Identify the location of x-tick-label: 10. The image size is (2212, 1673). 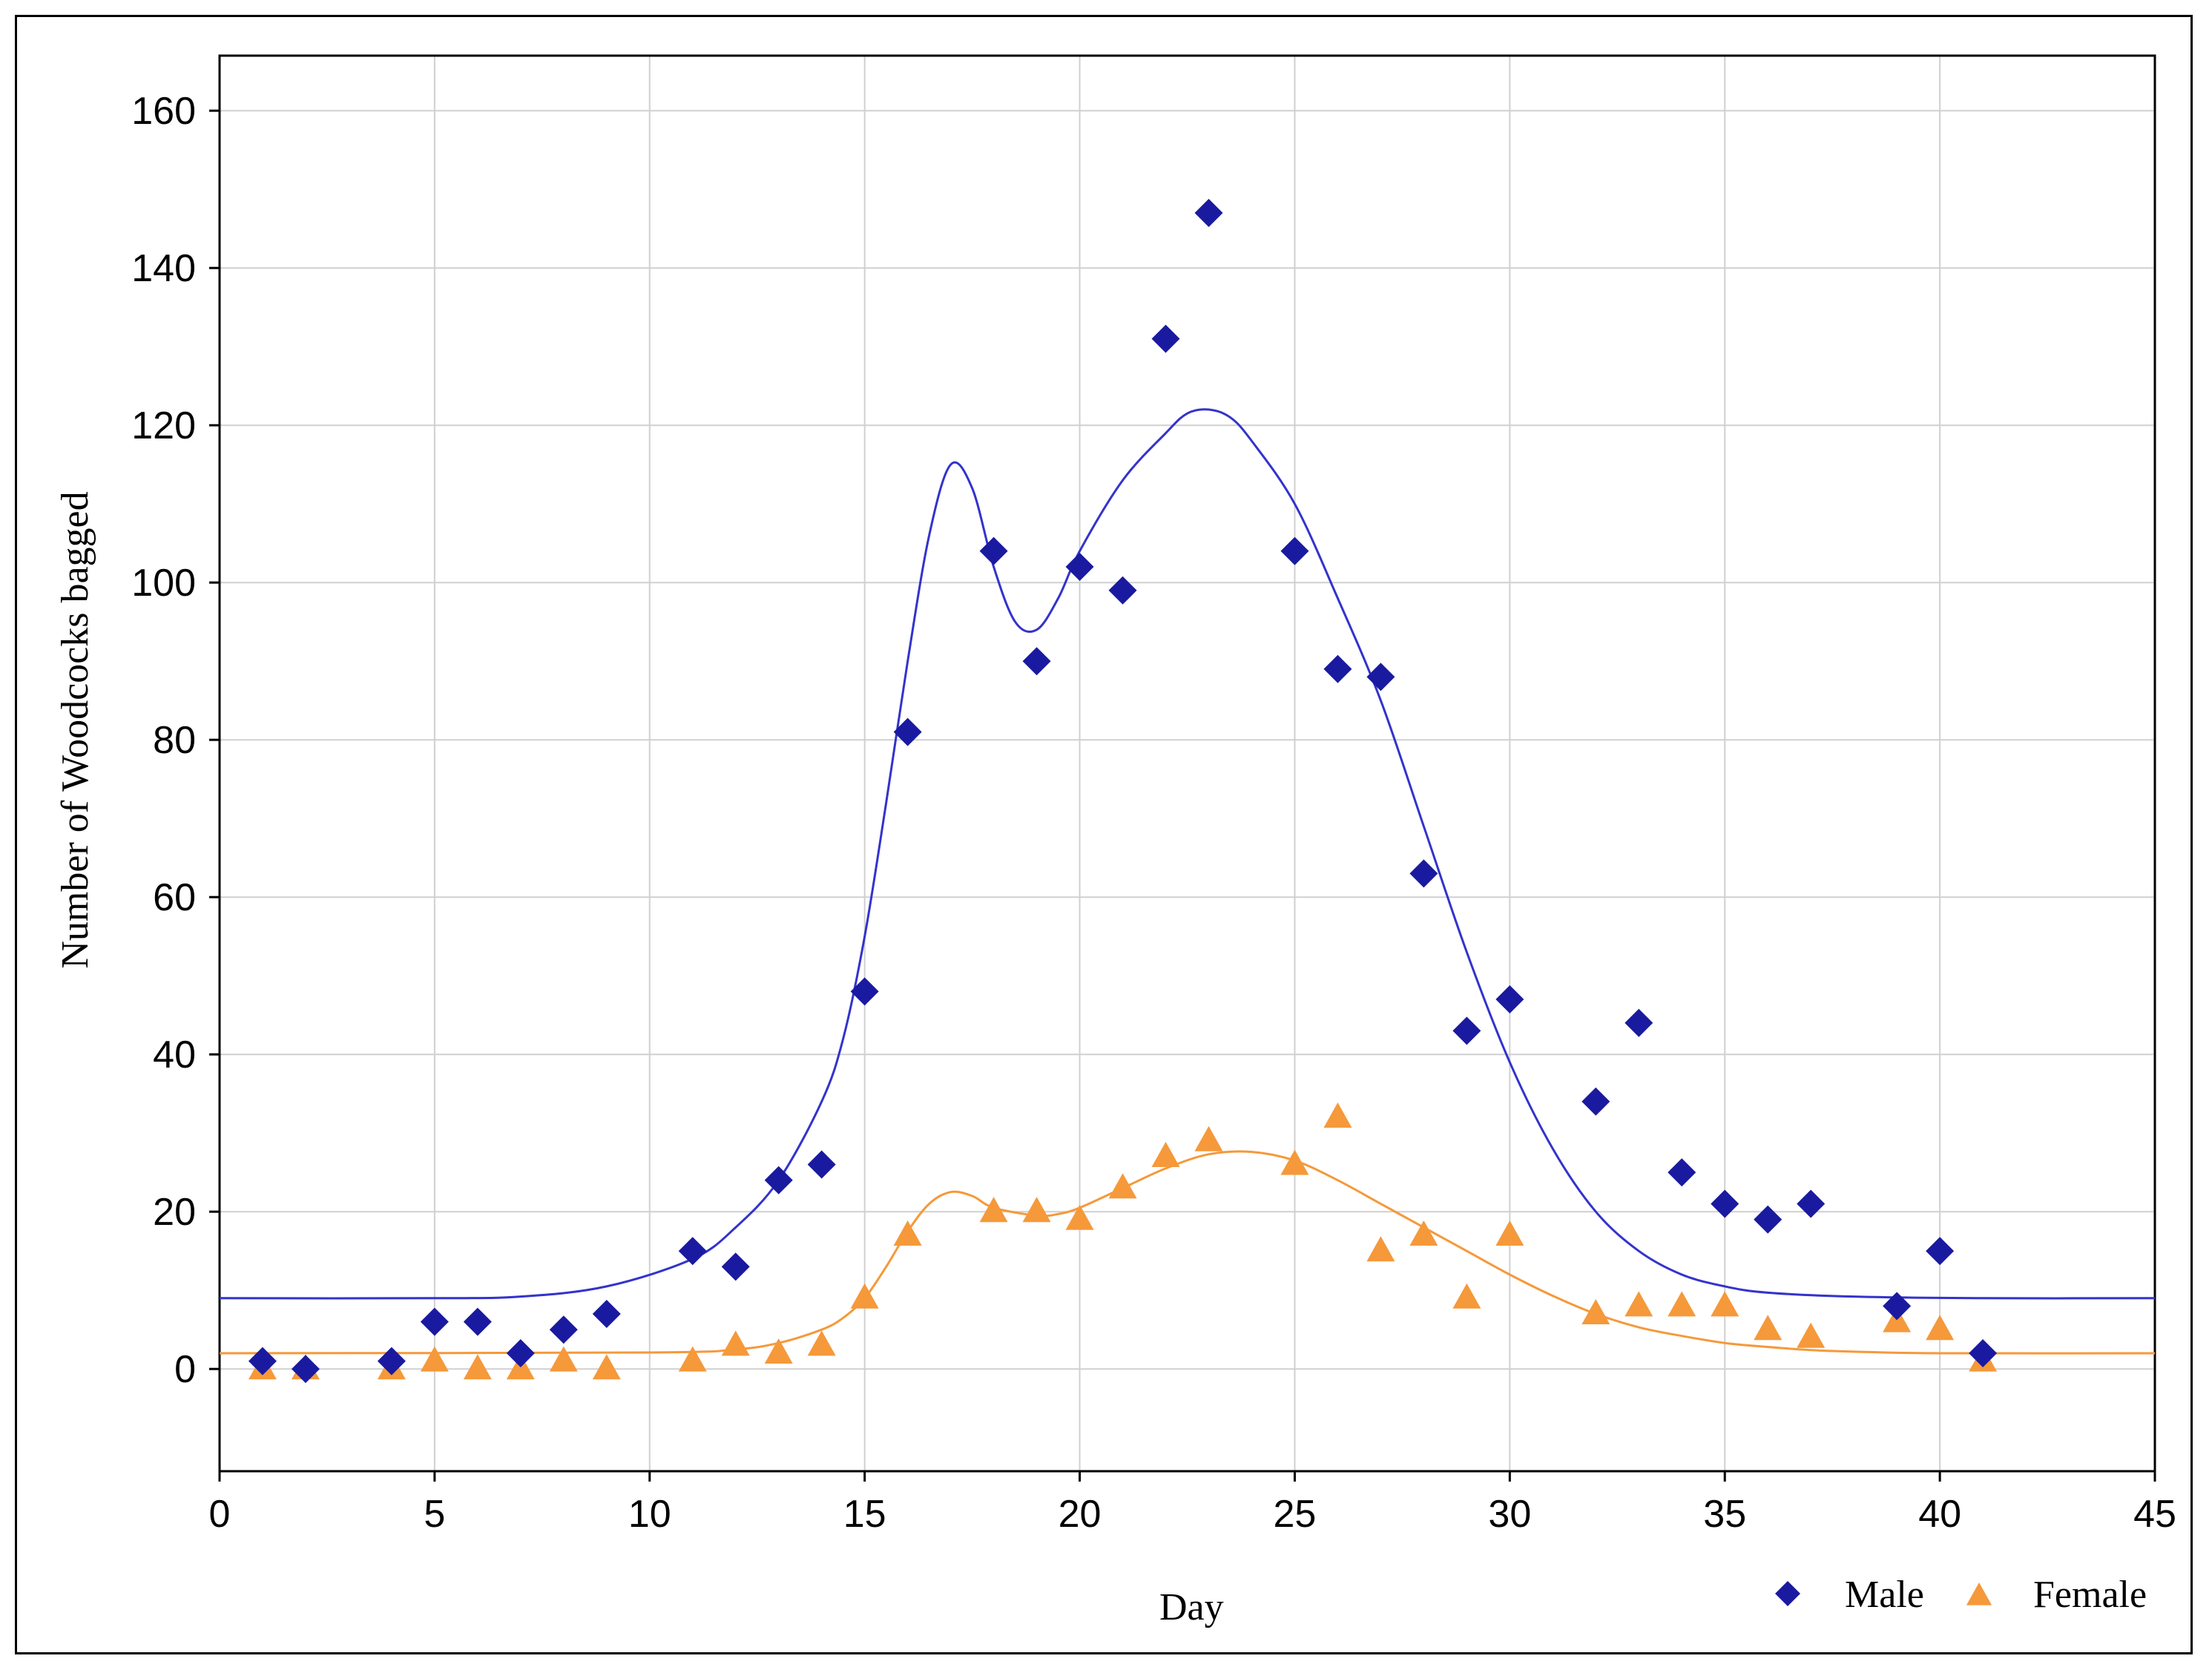
(650, 1514).